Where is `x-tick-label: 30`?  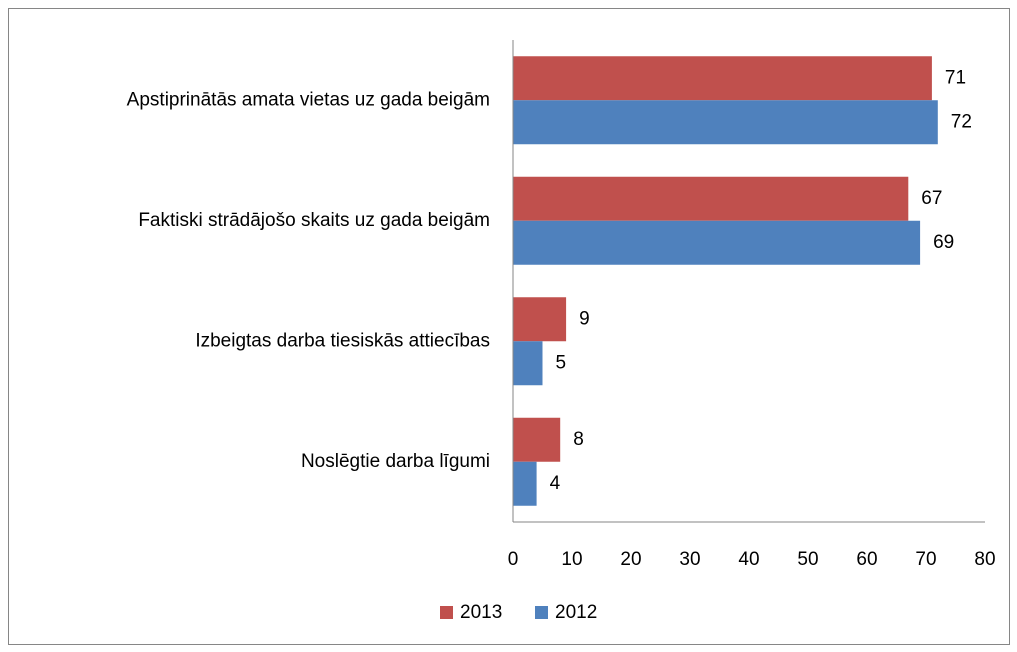 x-tick-label: 30 is located at coordinates (689, 559).